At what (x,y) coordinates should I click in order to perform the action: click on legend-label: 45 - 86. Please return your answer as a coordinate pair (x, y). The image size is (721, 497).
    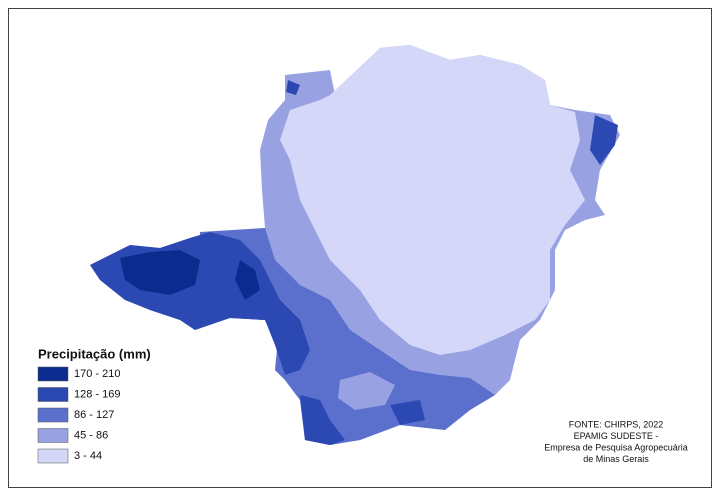
    Looking at the image, I should click on (91, 435).